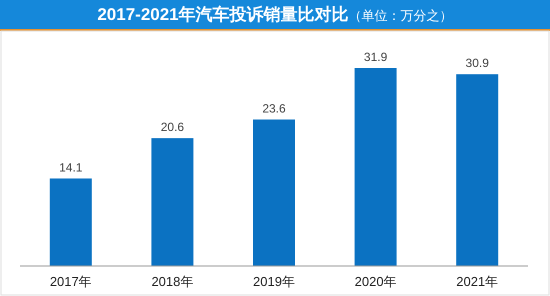  What do you see at coordinates (477, 281) in the screenshot?
I see `x-tick-label: 2021年` at bounding box center [477, 281].